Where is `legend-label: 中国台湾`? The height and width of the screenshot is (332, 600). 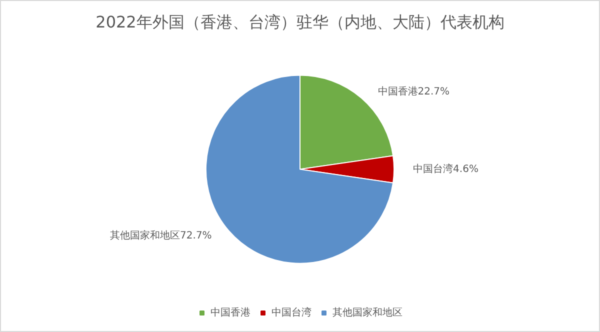 legend-label: 中国台湾 is located at coordinates (292, 312).